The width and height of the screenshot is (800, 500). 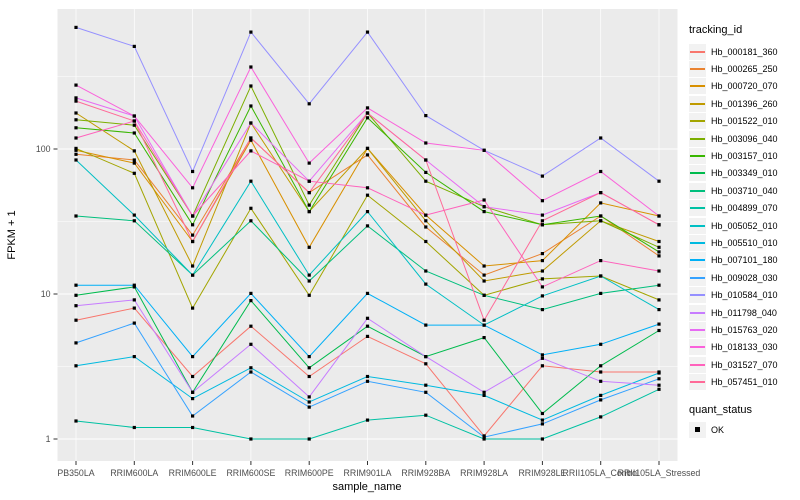 I want to click on x-tick-label: RRIM600LA, so click(x=134, y=473).